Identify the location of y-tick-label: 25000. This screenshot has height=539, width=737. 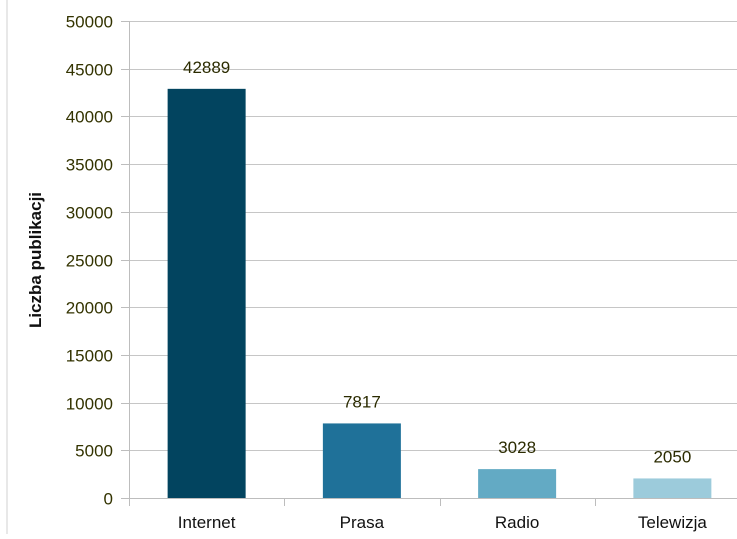
(89, 261).